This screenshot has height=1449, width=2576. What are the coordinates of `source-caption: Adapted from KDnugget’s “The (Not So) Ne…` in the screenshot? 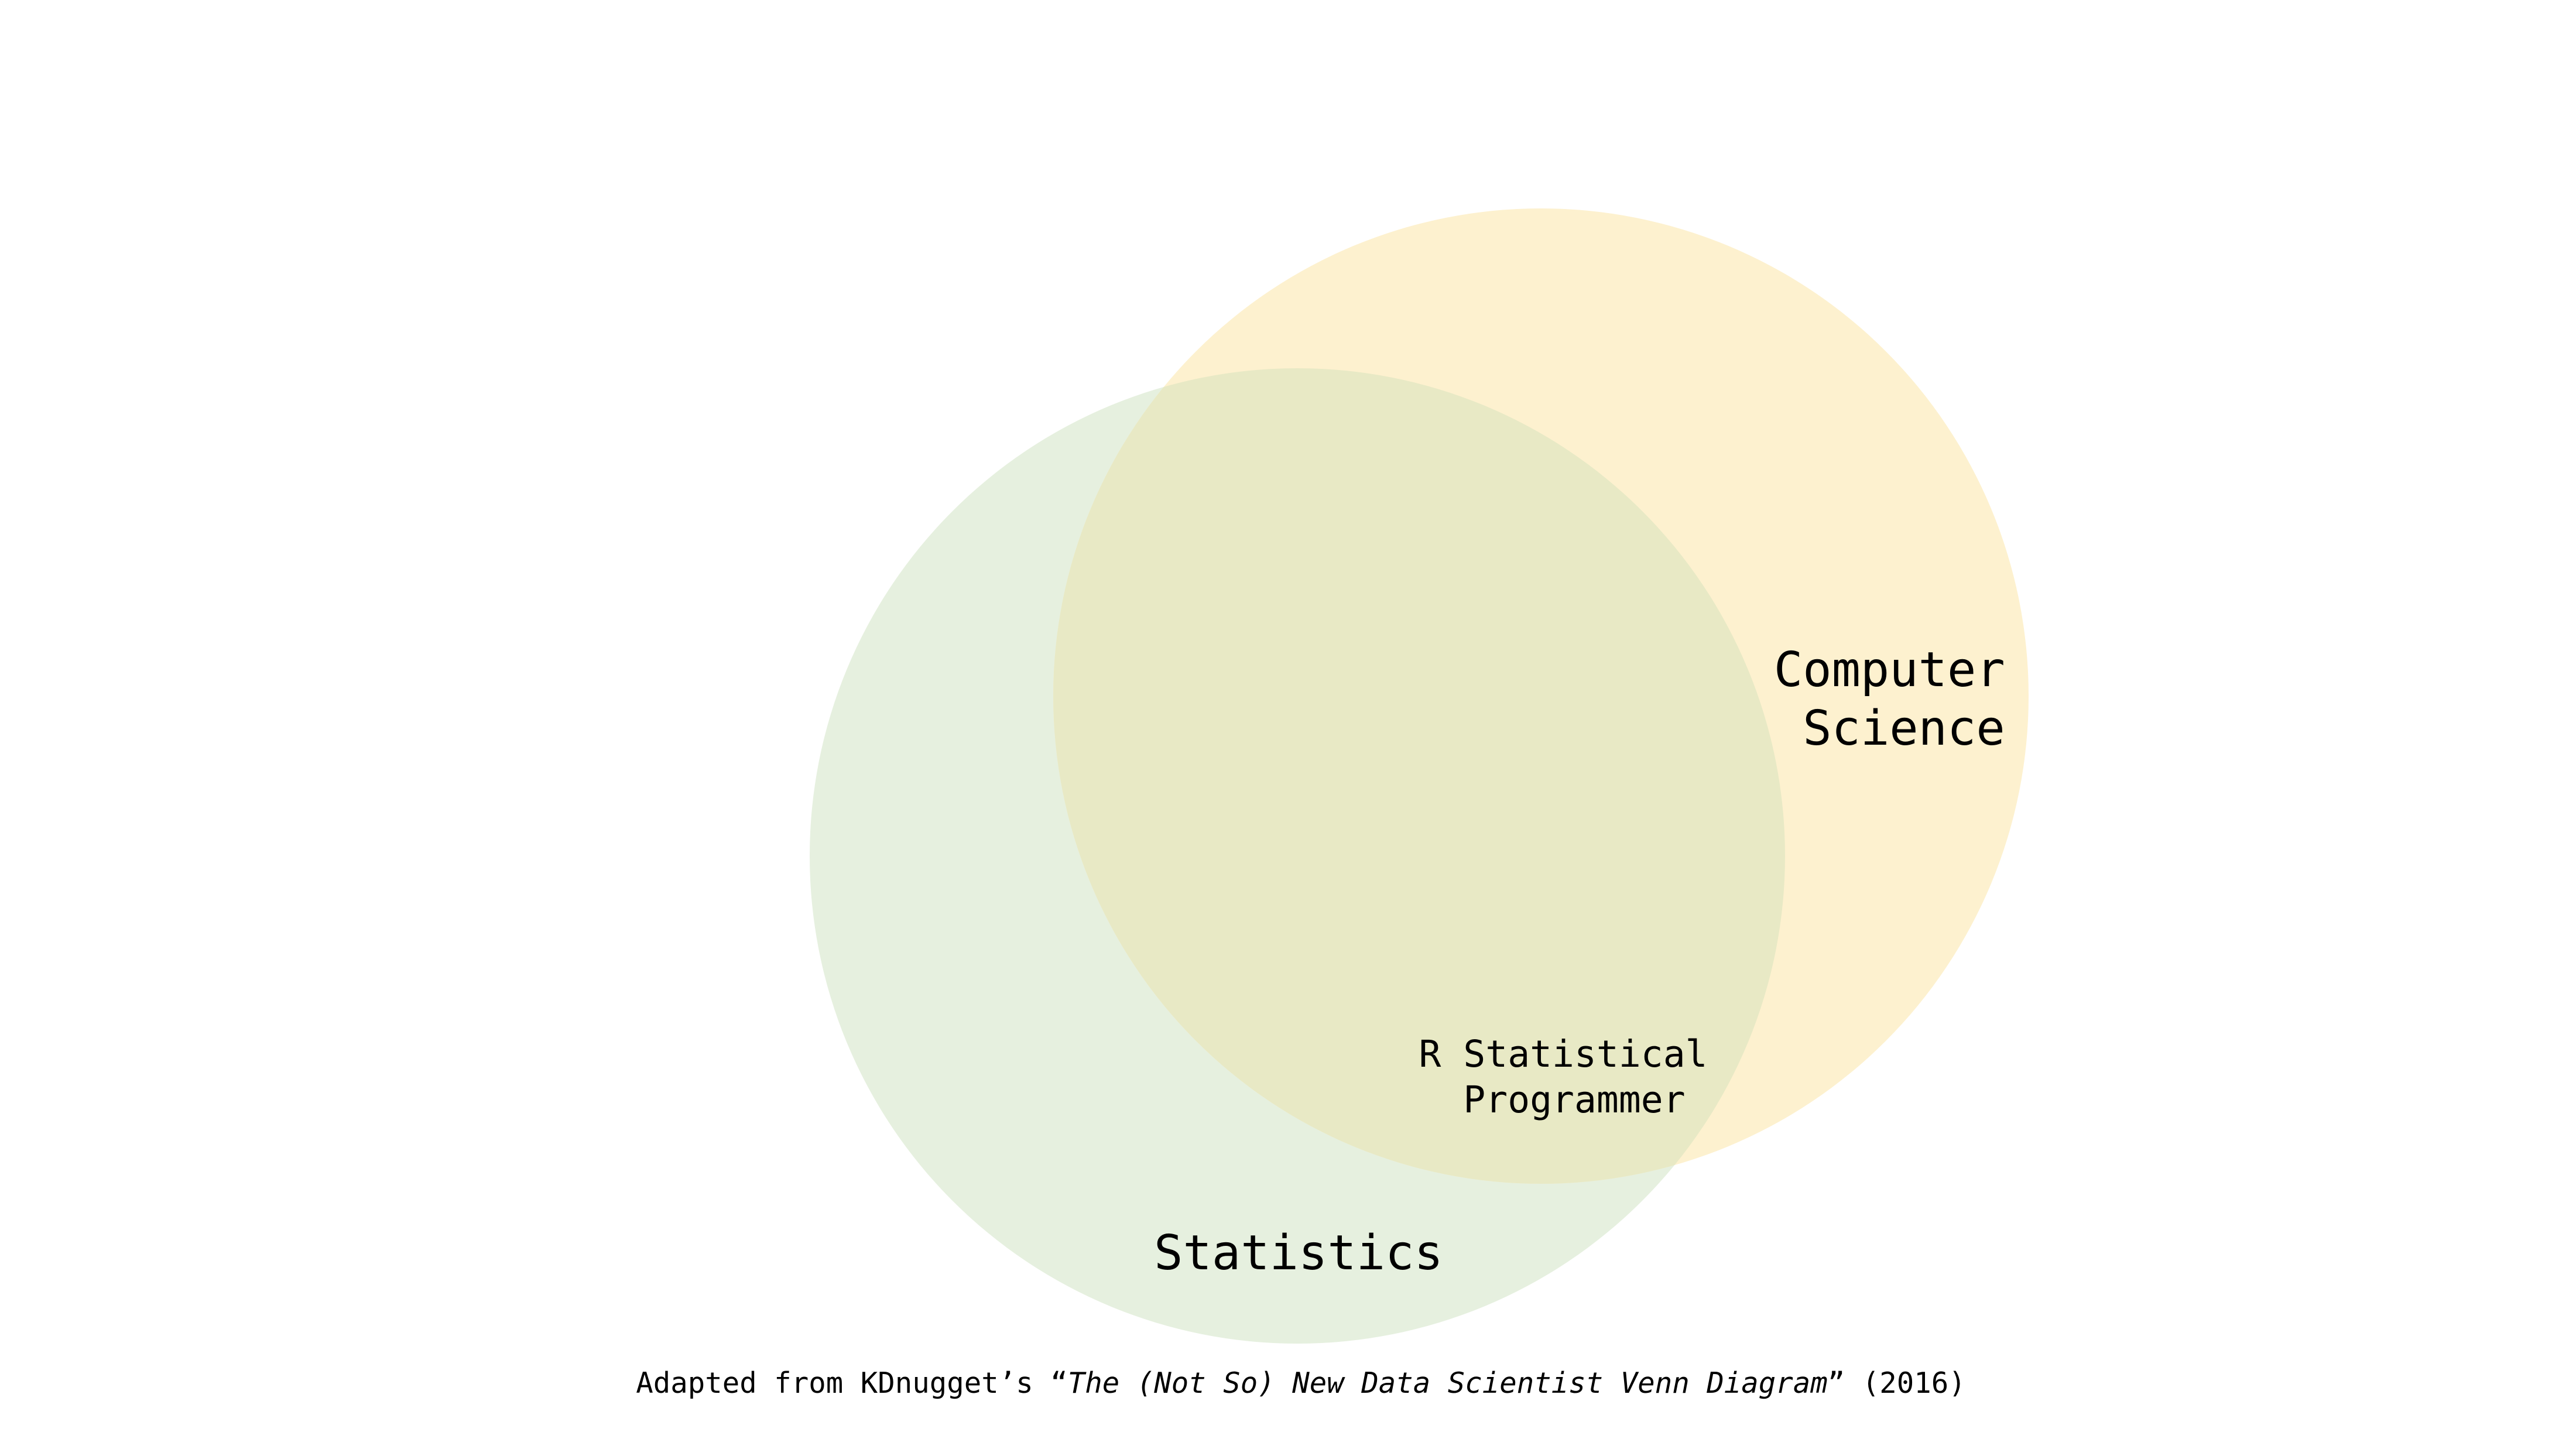 It's located at (1301, 1383).